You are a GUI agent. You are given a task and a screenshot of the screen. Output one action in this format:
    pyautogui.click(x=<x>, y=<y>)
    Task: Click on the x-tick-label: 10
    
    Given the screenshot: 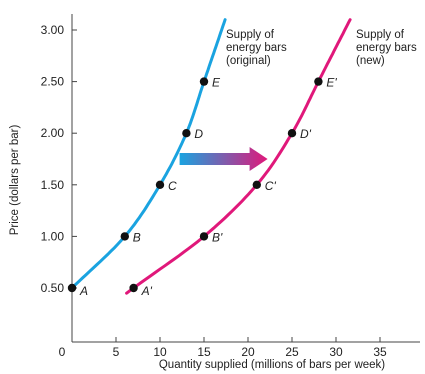 What is the action you would take?
    pyautogui.click(x=160, y=352)
    